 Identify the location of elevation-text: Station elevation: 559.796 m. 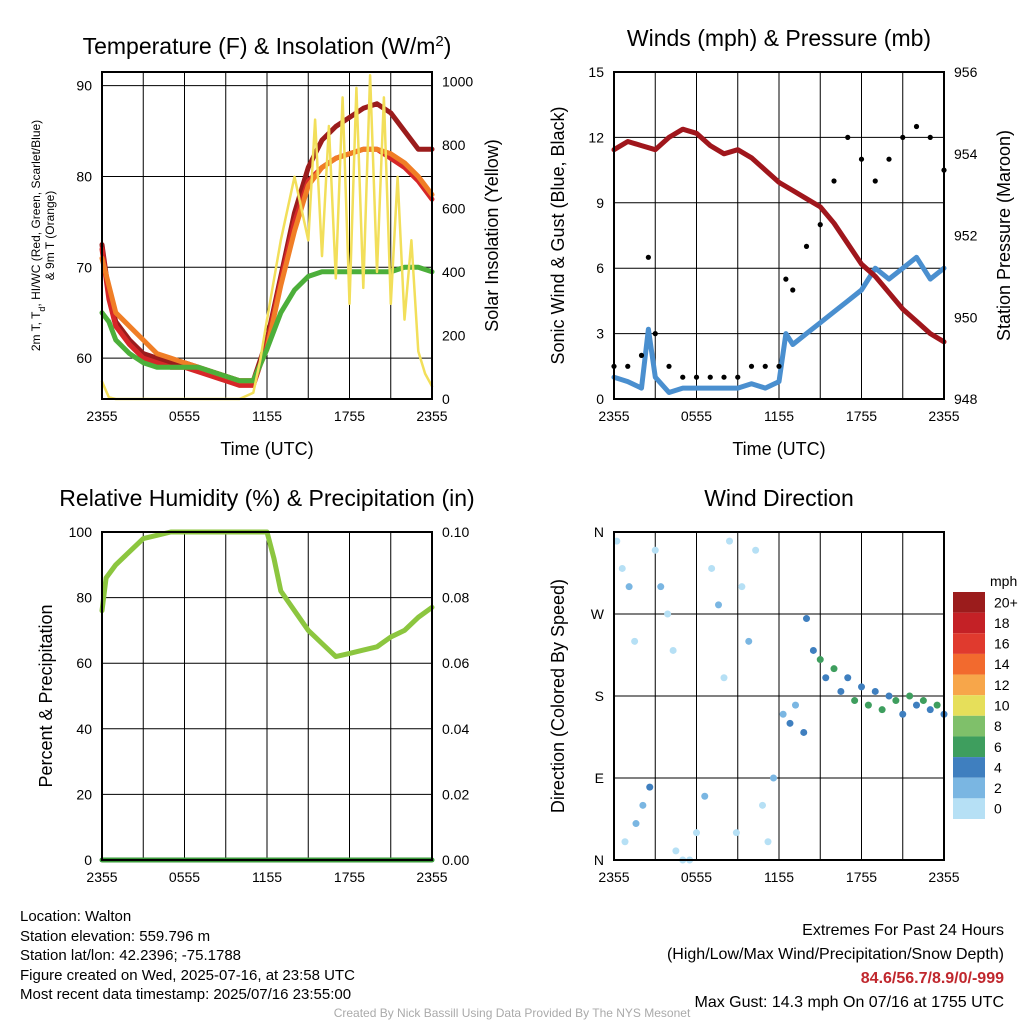
(115, 936).